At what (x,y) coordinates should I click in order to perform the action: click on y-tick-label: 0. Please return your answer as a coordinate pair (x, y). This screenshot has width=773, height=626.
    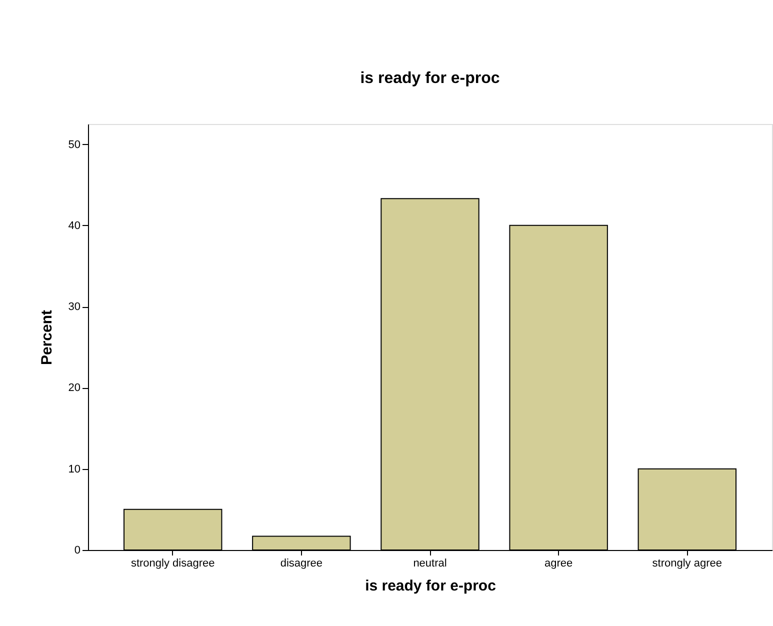
    Looking at the image, I should click on (77, 550).